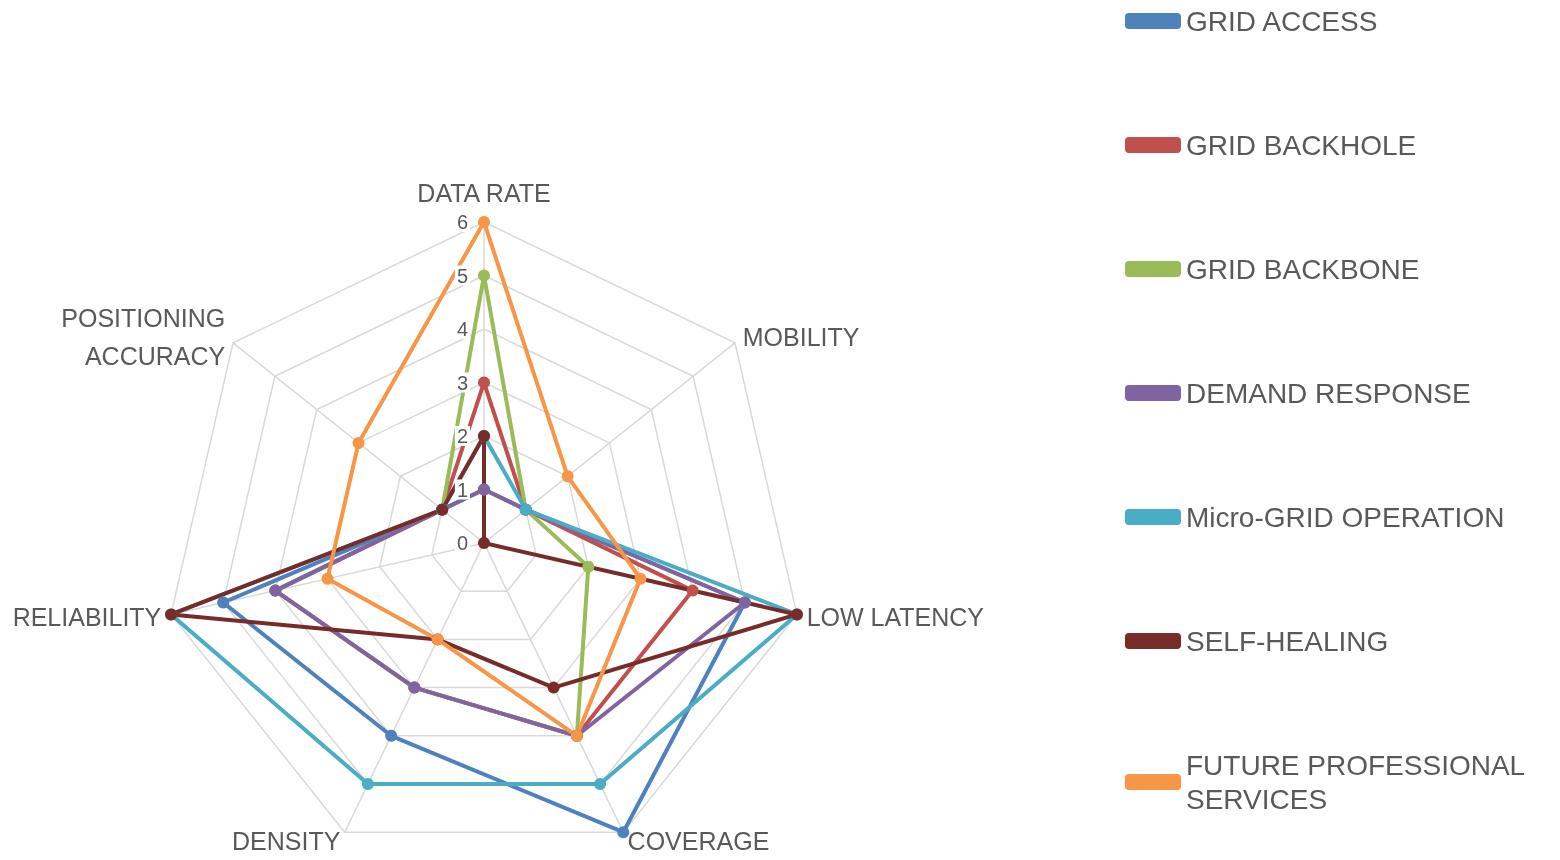 The width and height of the screenshot is (1560, 860). Describe the element at coordinates (1282, 21) in the screenshot. I see `legend-label: GRID ACCESS` at that location.